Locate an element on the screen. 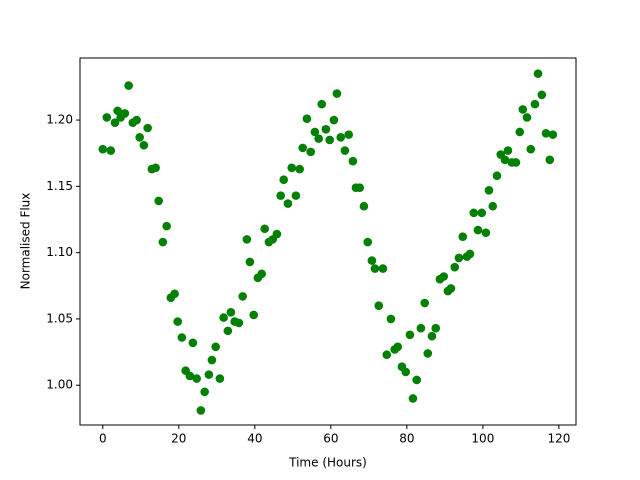  x-tick-label: 60 is located at coordinates (330, 439).